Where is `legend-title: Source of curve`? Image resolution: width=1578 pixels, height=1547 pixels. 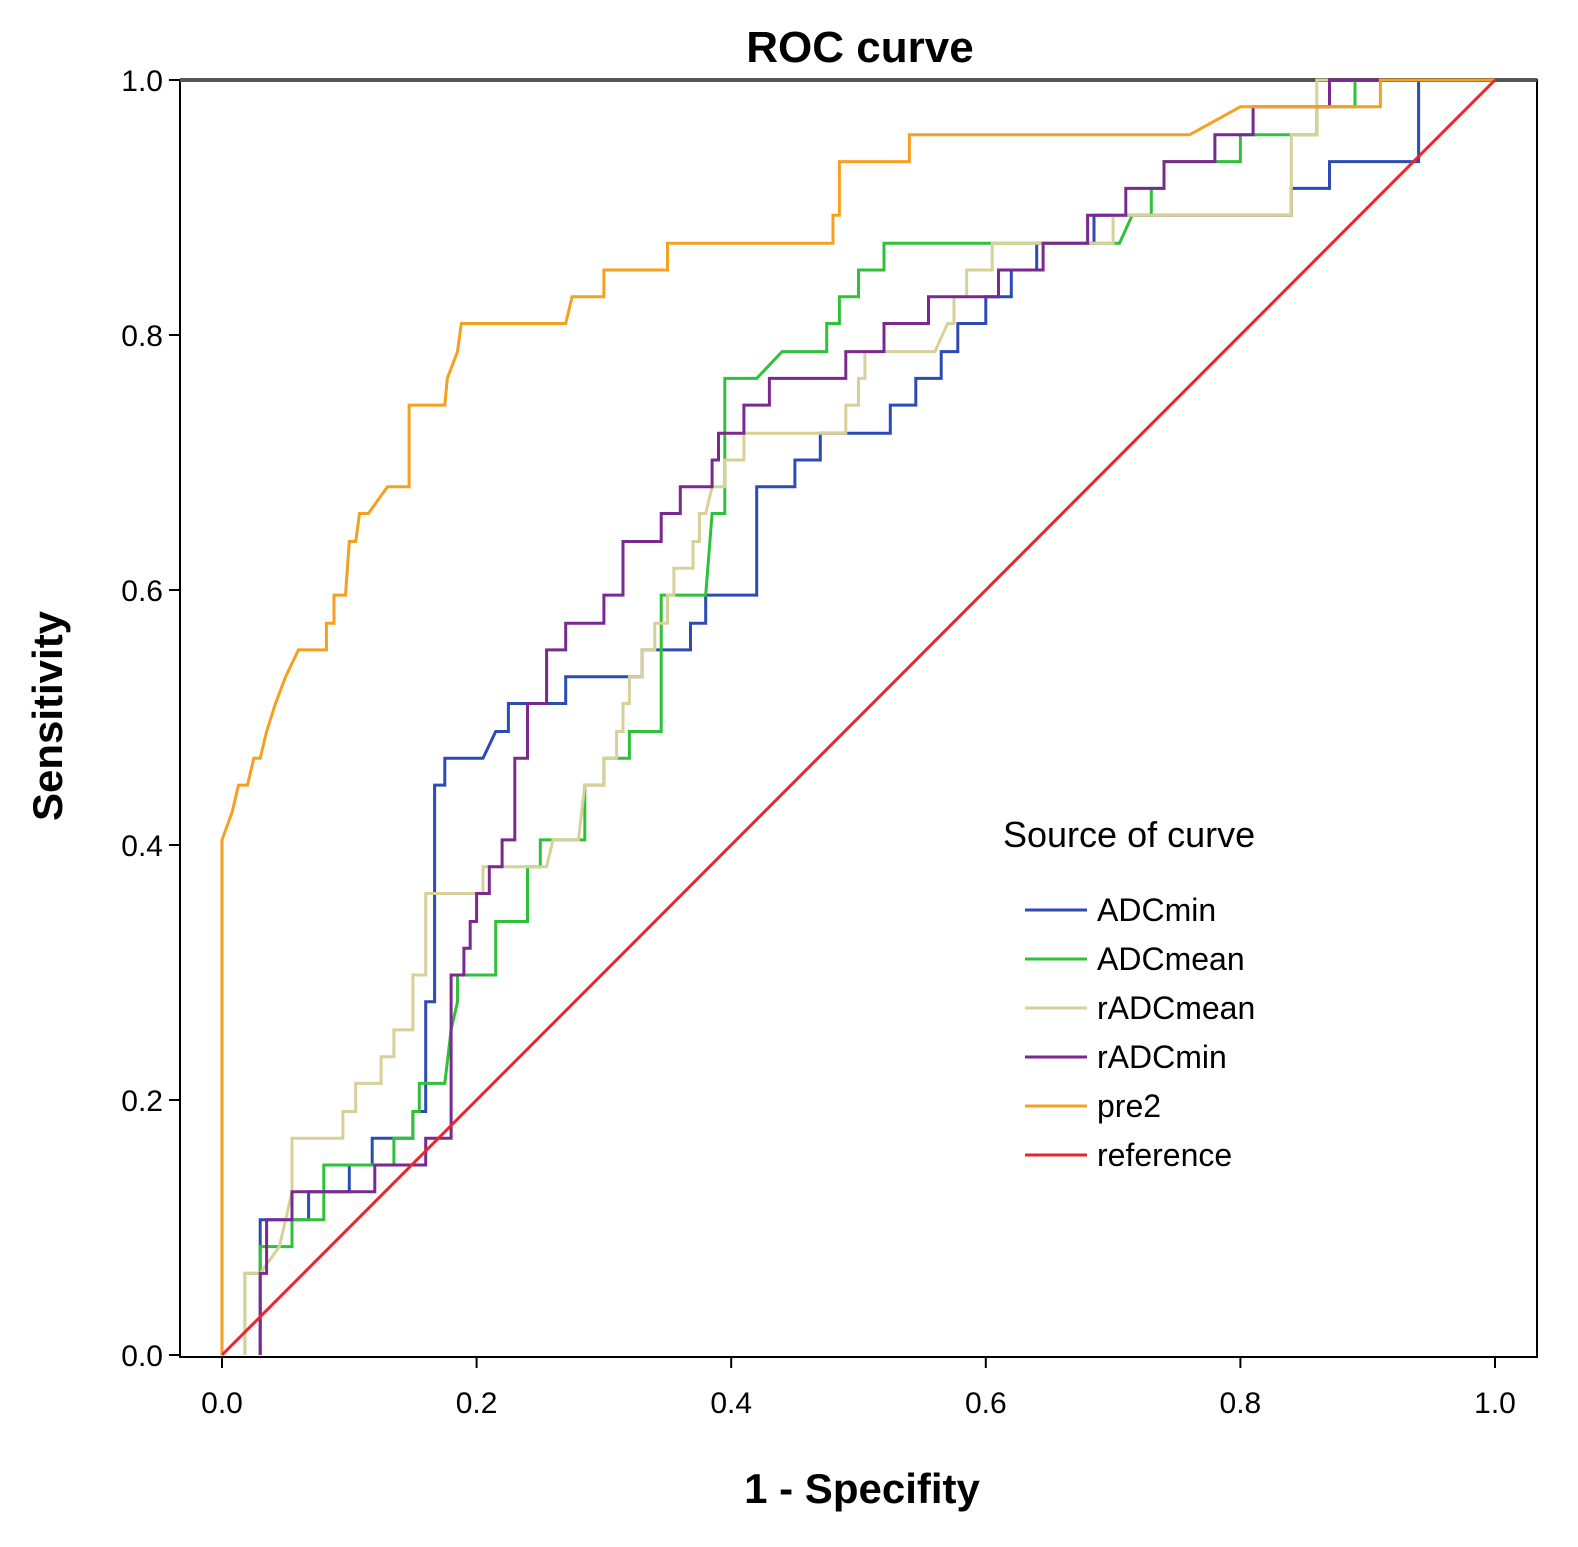 legend-title: Source of curve is located at coordinates (1129, 834).